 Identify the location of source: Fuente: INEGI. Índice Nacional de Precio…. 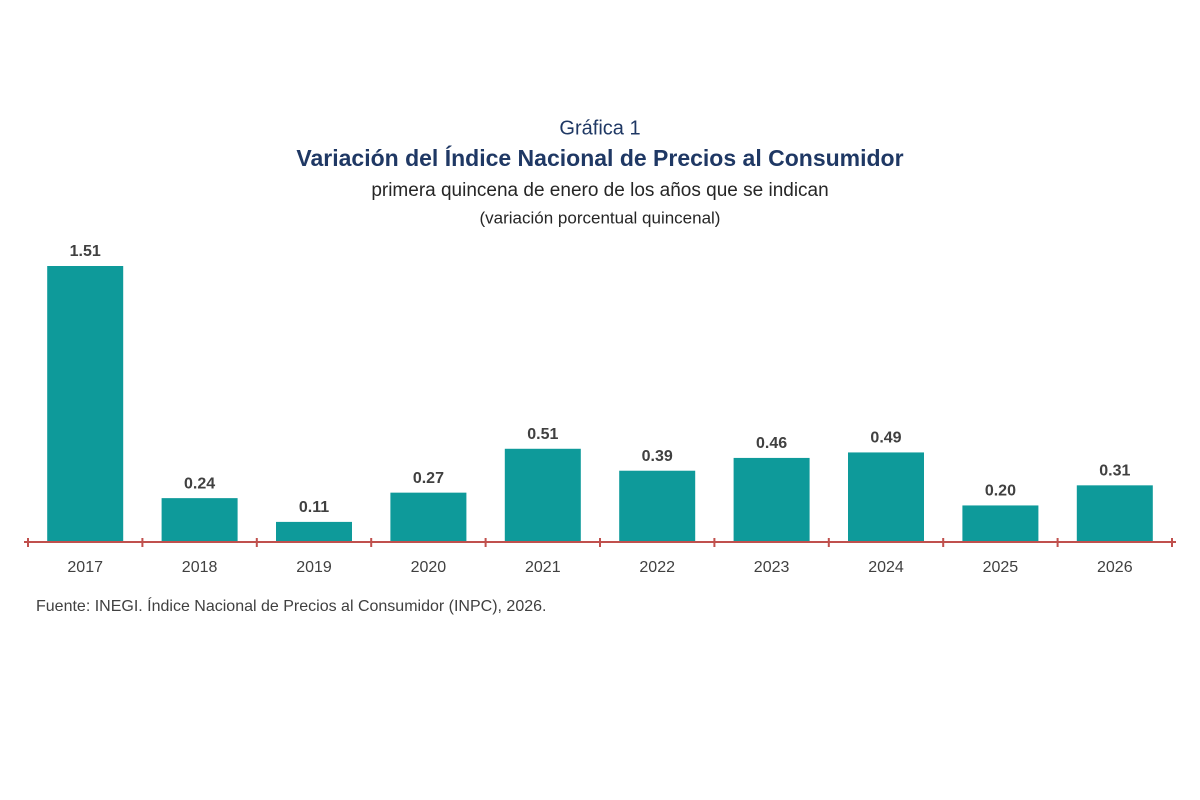
(291, 605).